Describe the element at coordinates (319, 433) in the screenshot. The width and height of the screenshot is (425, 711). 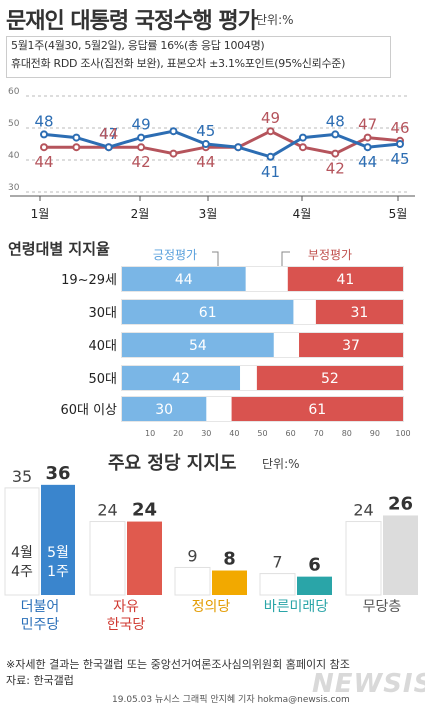
I see `x-tick-label: 70` at that location.